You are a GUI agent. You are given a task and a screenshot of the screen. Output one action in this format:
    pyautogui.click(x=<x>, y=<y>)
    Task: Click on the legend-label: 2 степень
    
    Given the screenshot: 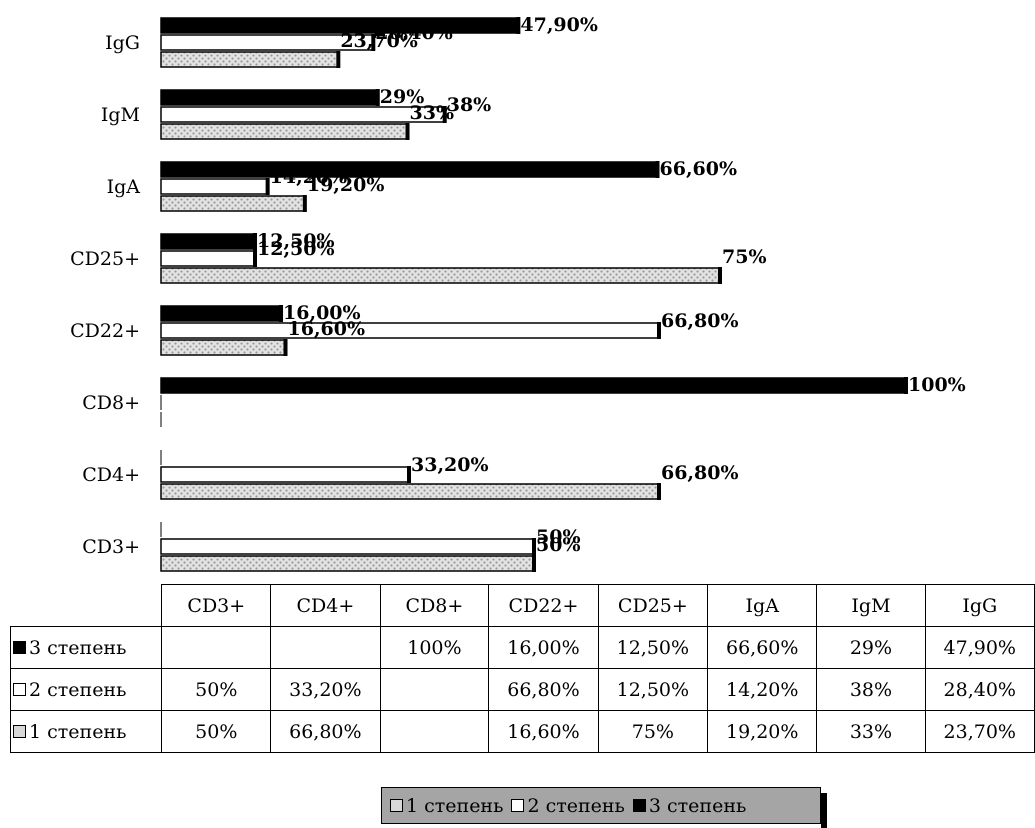 What is the action you would take?
    pyautogui.click(x=576, y=805)
    